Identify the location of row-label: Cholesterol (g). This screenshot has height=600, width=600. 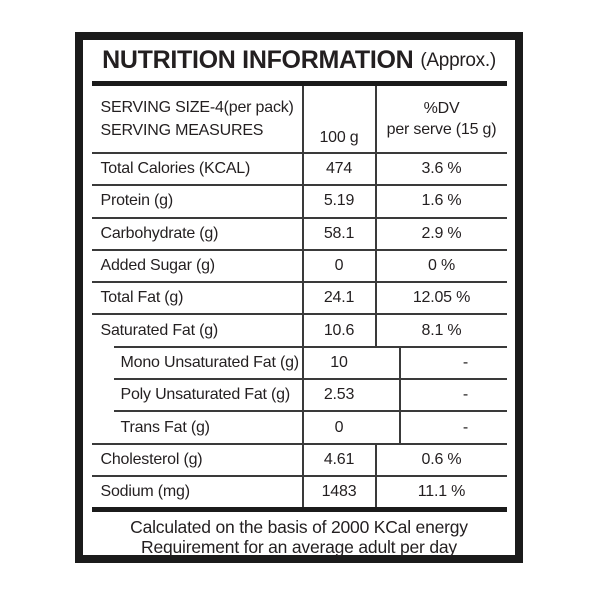
(151, 459).